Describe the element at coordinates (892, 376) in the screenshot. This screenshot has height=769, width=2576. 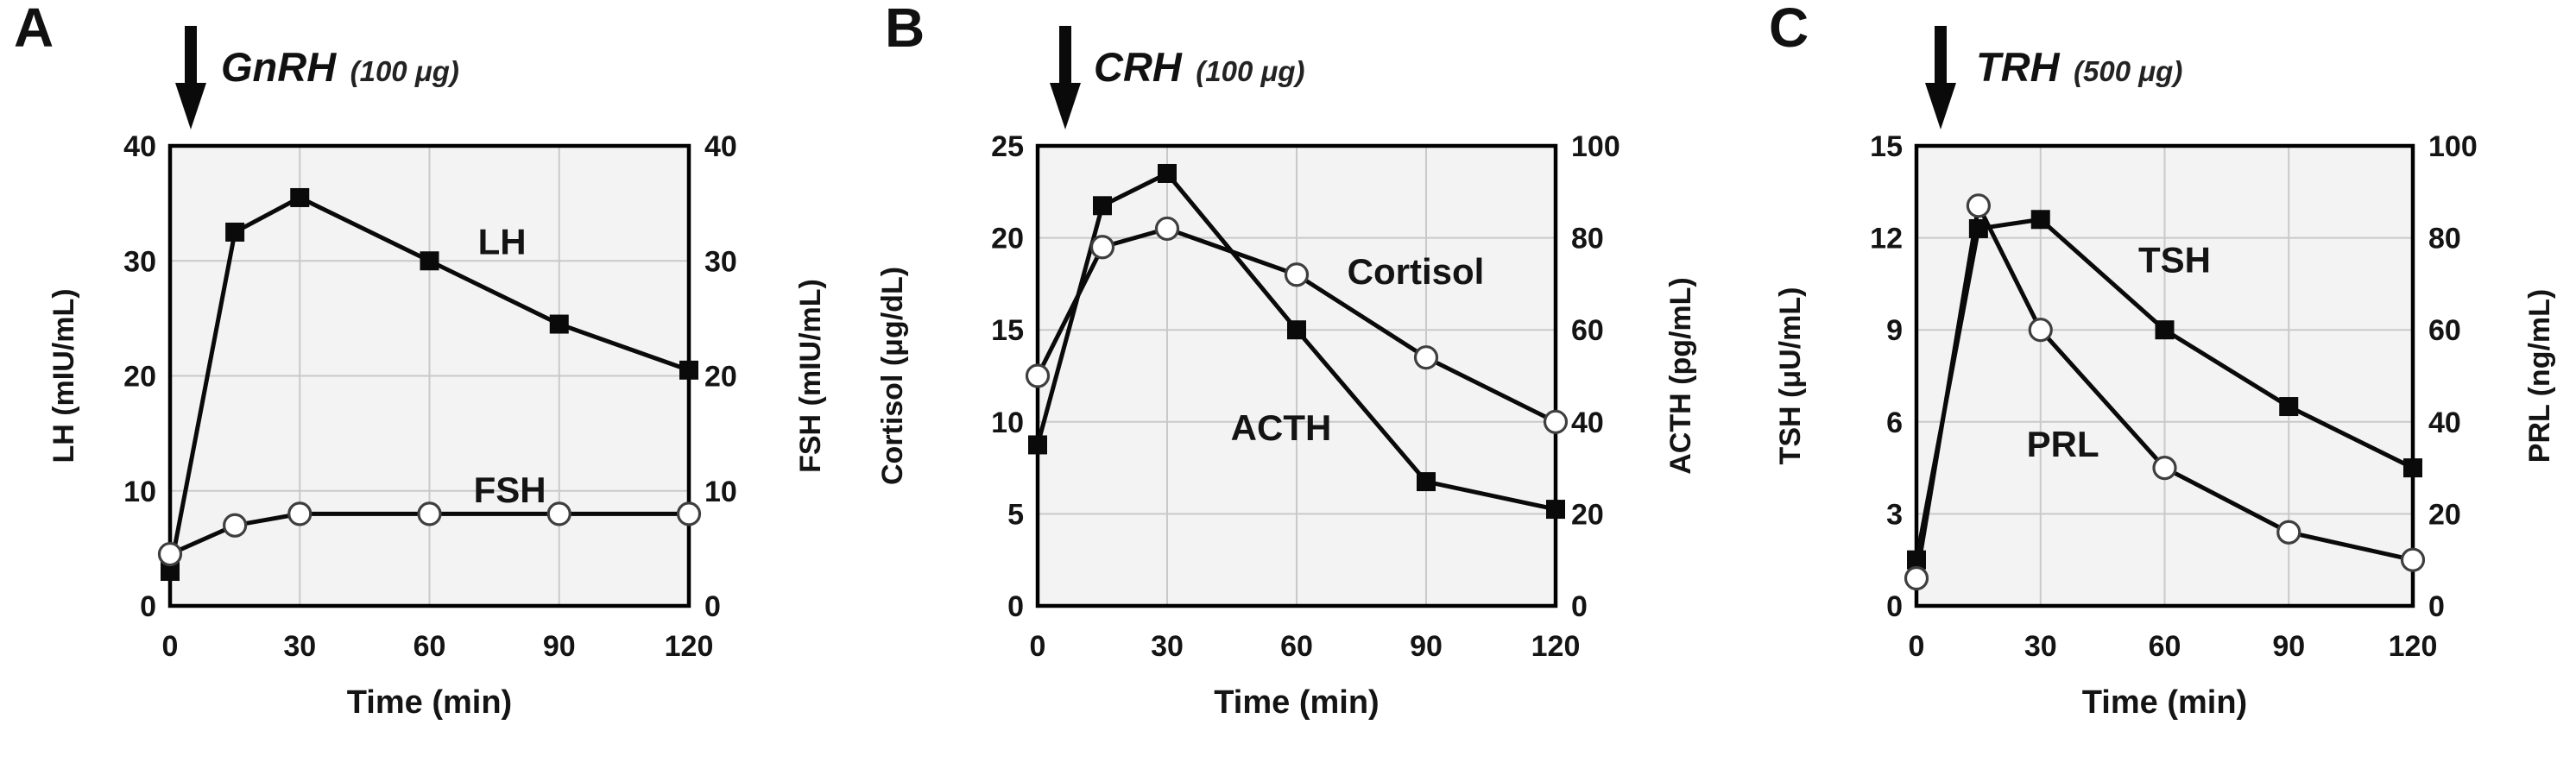
I see `left-axis-title: Cortisol (μg/dL)` at that location.